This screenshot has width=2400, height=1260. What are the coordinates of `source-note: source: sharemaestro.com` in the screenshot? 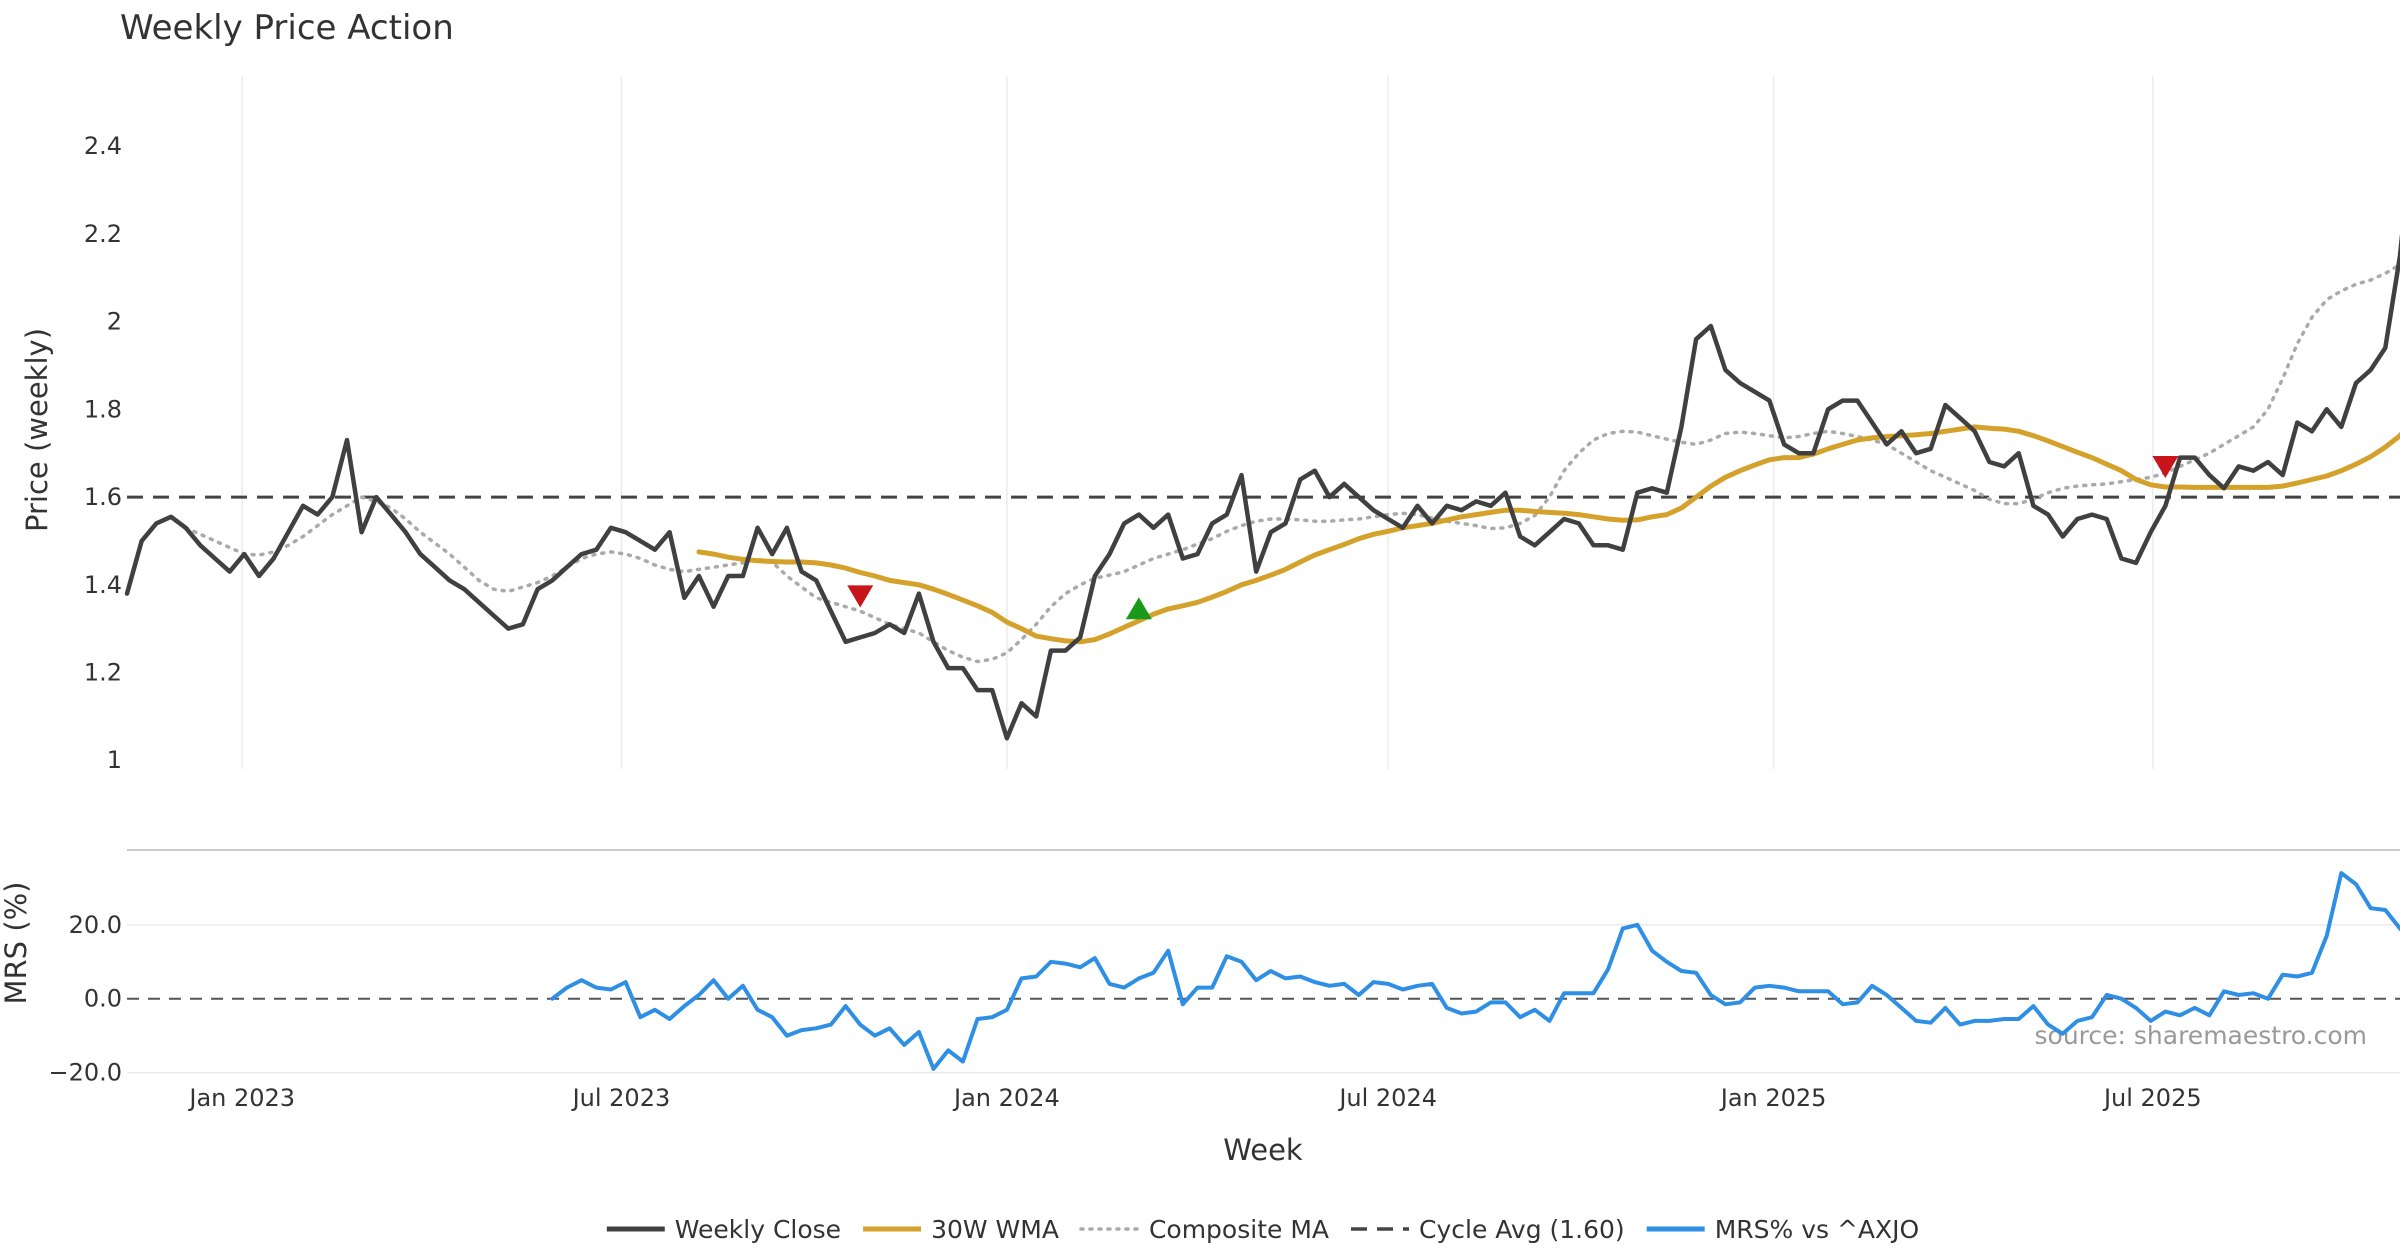 It's located at (2201, 1035).